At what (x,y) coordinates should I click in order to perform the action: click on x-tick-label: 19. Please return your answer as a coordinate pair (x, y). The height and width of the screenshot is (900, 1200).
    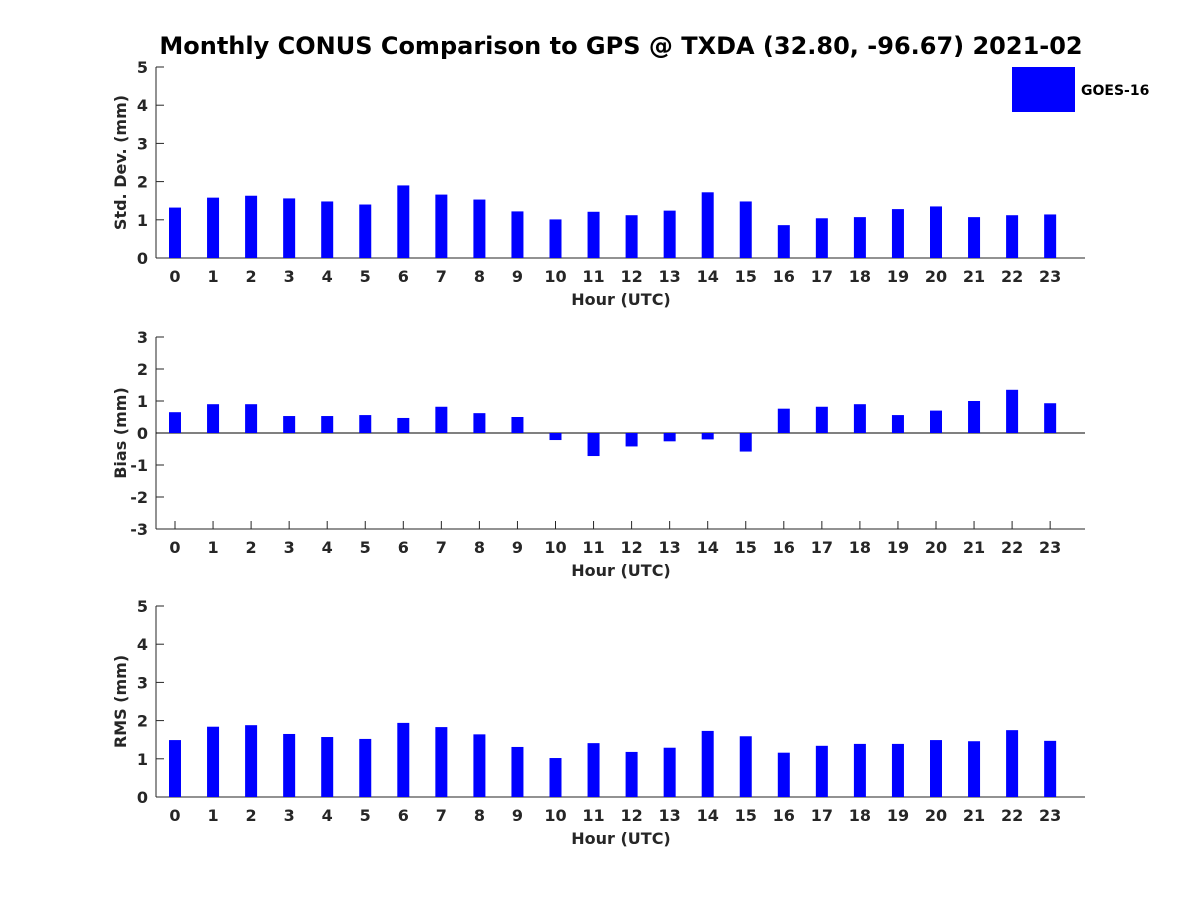
    Looking at the image, I should click on (898, 815).